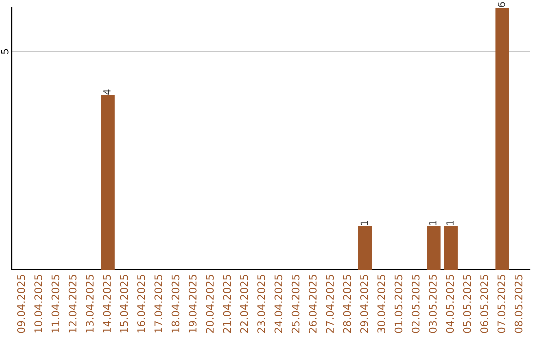 Image resolution: width=540 pixels, height=340 pixels. Describe the element at coordinates (107, 304) in the screenshot. I see `x-tick-label: 14.04.2025` at that location.